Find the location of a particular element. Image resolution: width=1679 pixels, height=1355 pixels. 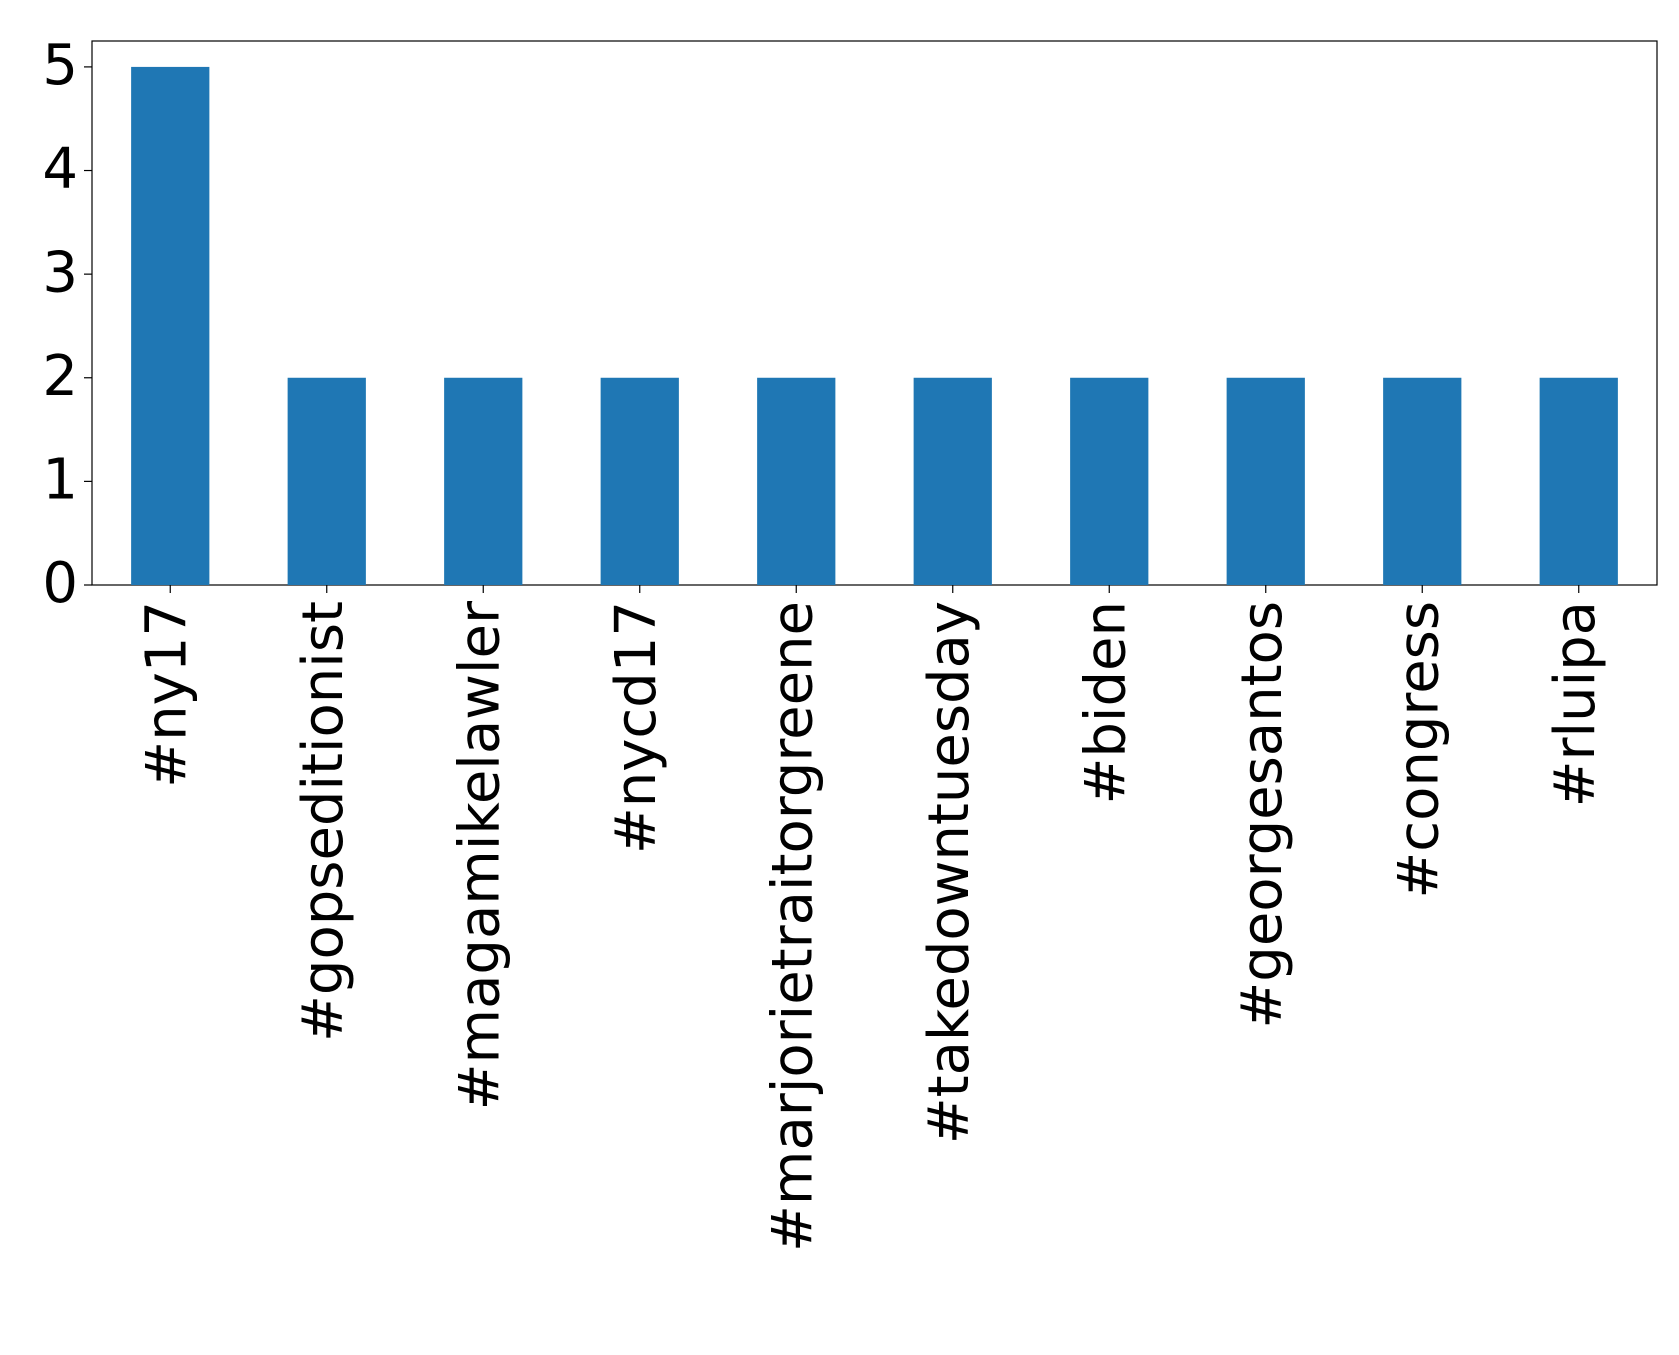

x-tick-label: #congress is located at coordinates (1418, 750).